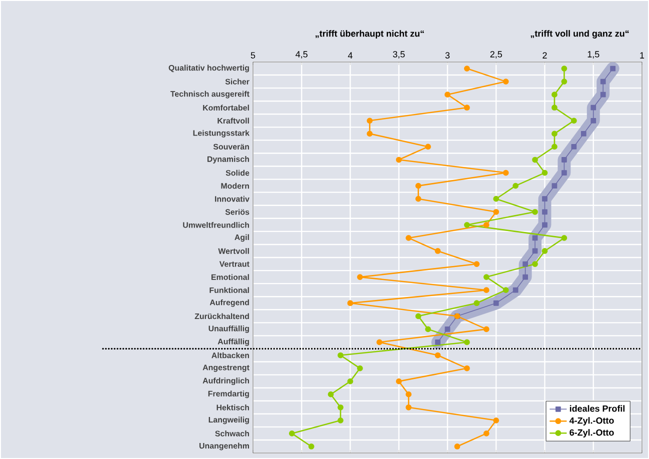 This screenshot has height=459, width=649. I want to click on legend-label: 4-Zyl.-Otto, so click(591, 421).